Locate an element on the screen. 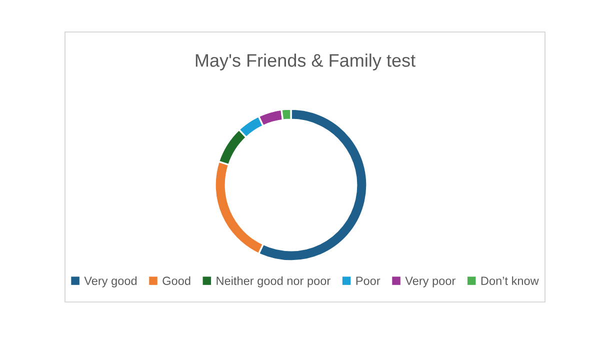 The width and height of the screenshot is (600, 350). legend-label: Very good is located at coordinates (110, 282).